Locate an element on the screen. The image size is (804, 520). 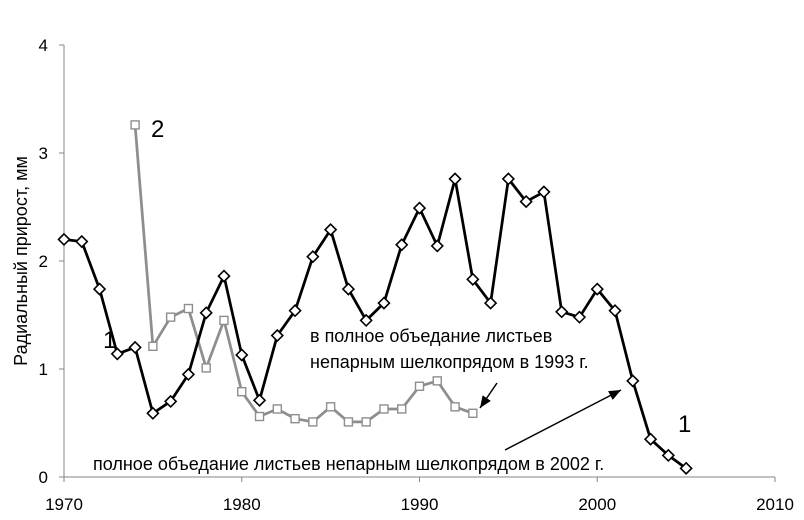
y-tick-label: 3 is located at coordinates (43, 153).